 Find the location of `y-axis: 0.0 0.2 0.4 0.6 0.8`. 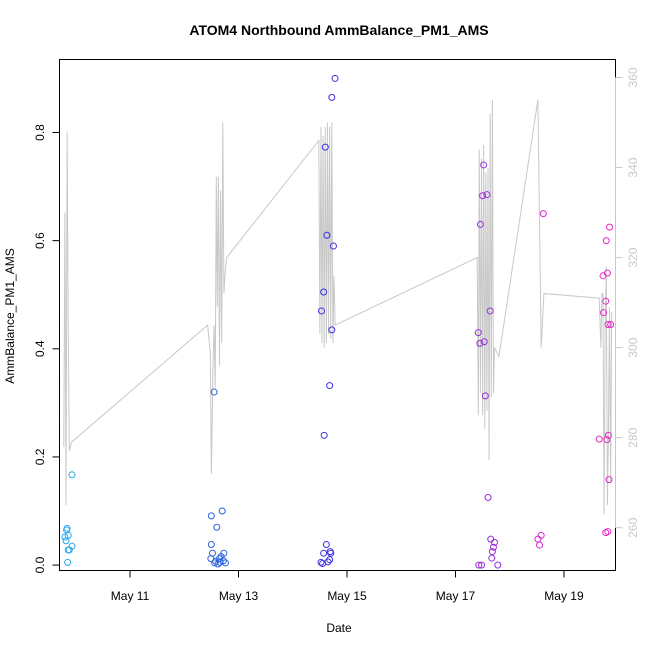

y-axis: 0.0 0.2 0.4 0.6 0.8 is located at coordinates (46, 348).